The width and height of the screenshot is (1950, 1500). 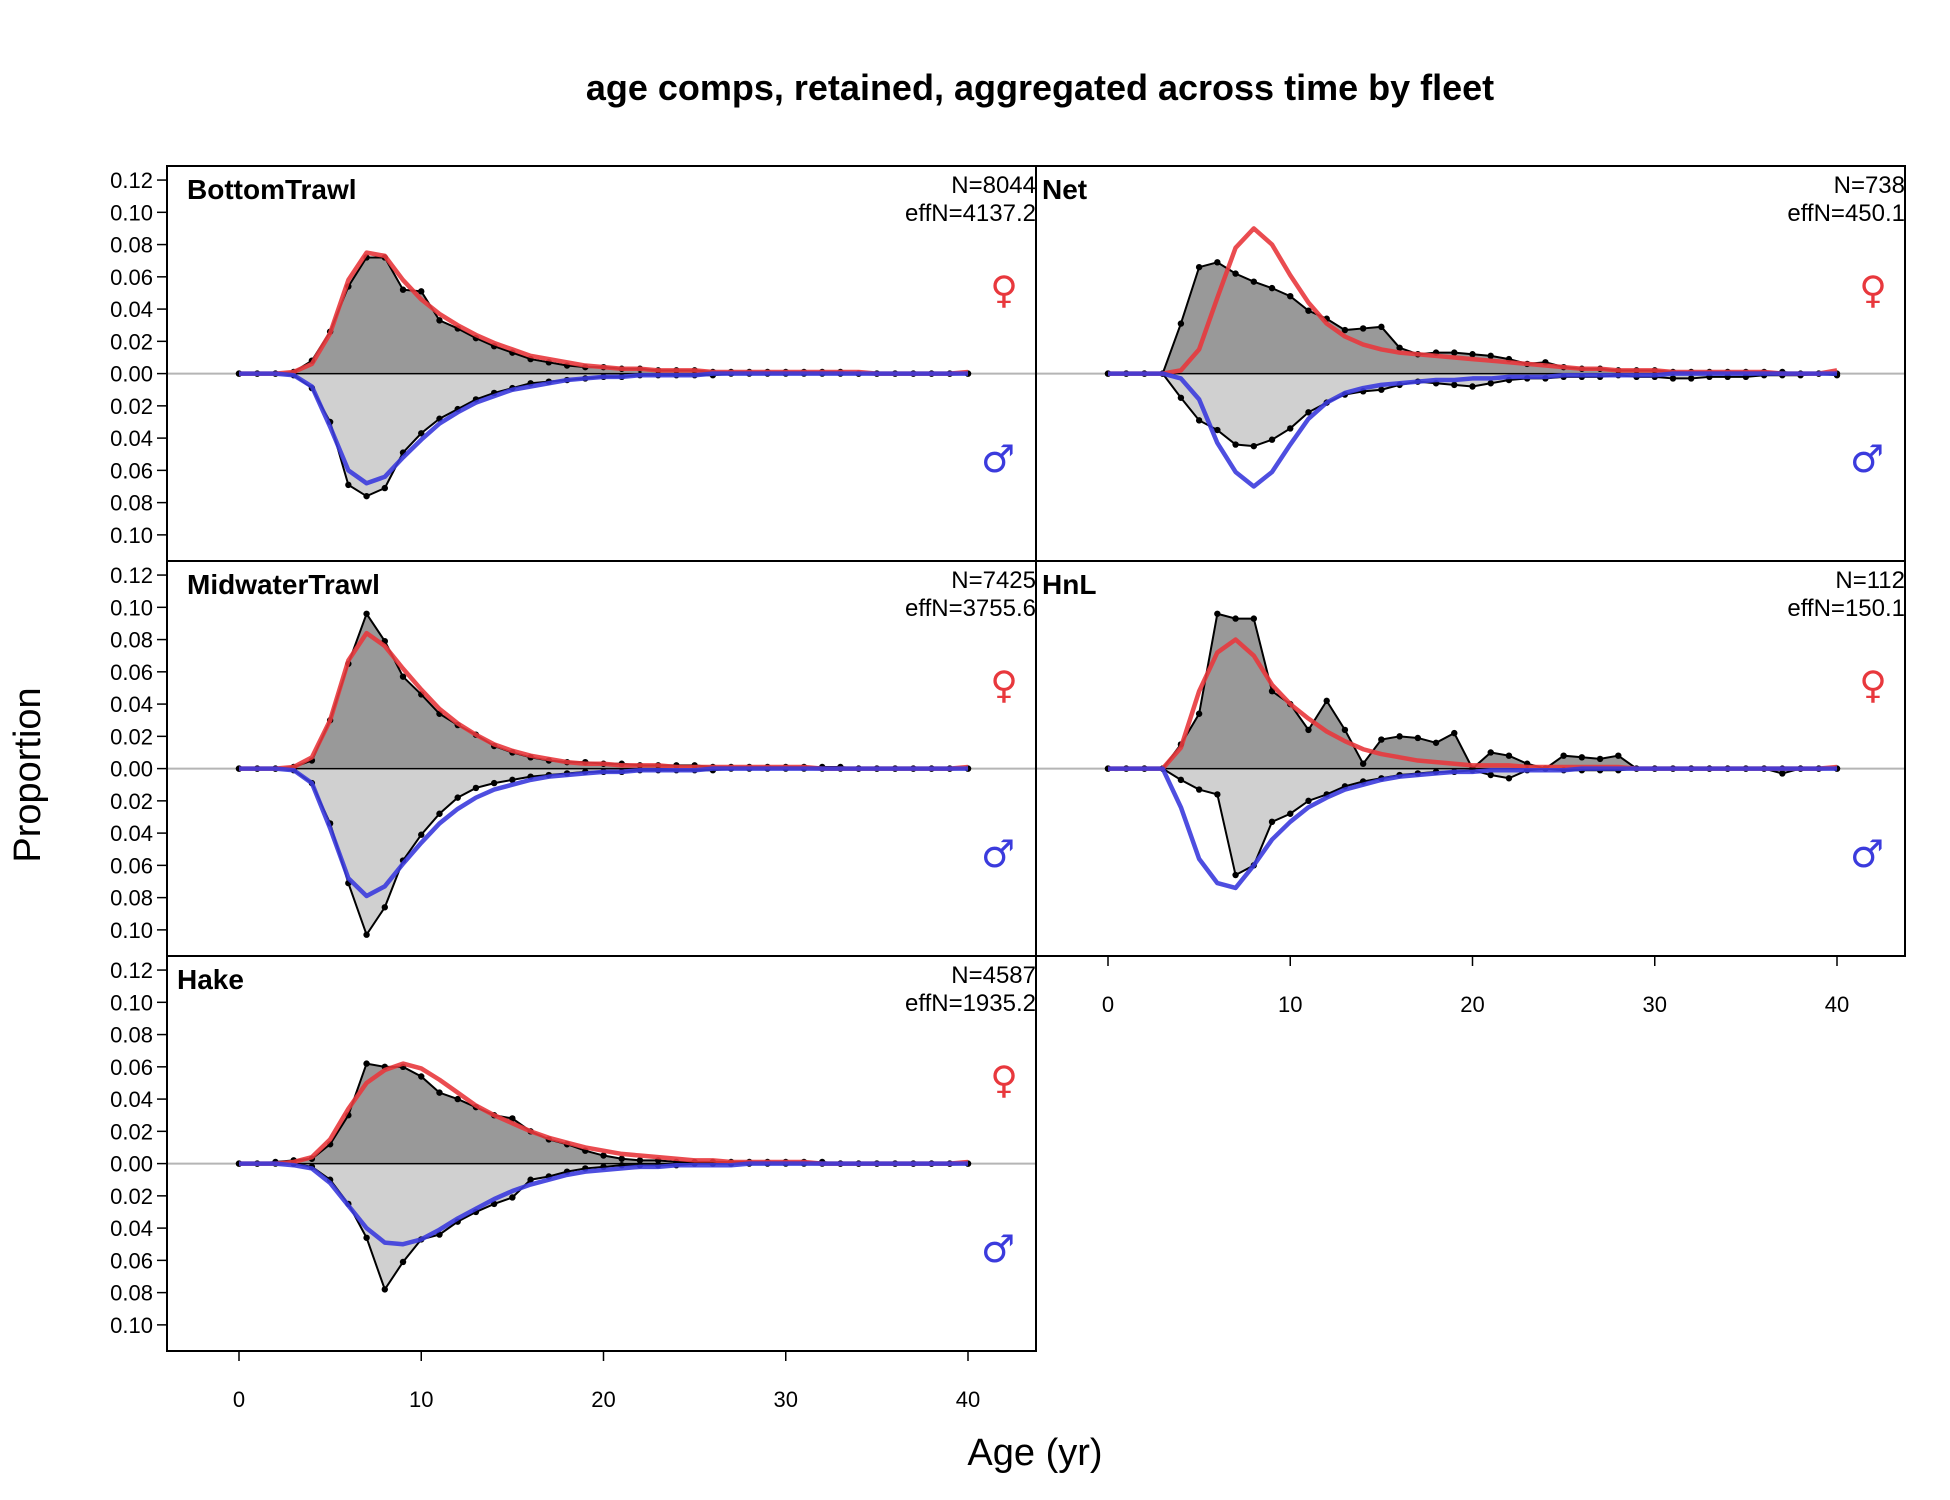 I want to click on hake-panel-frame, so click(x=601, y=1153).